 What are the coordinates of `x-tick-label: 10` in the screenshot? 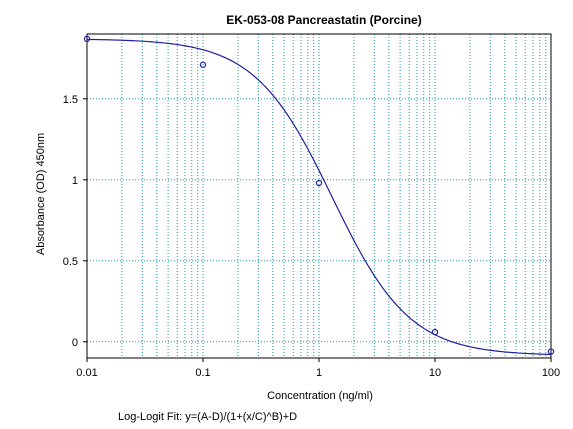 It's located at (435, 373).